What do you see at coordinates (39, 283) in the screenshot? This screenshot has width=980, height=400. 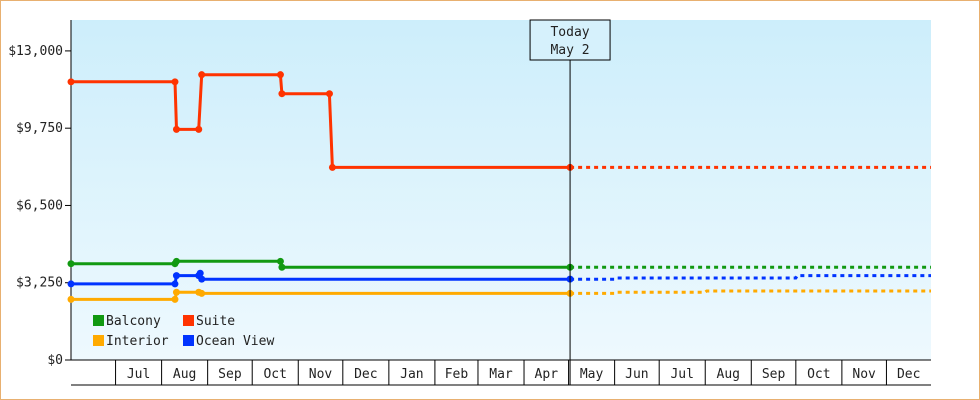 I see `y-tick-label: $3,250` at bounding box center [39, 283].